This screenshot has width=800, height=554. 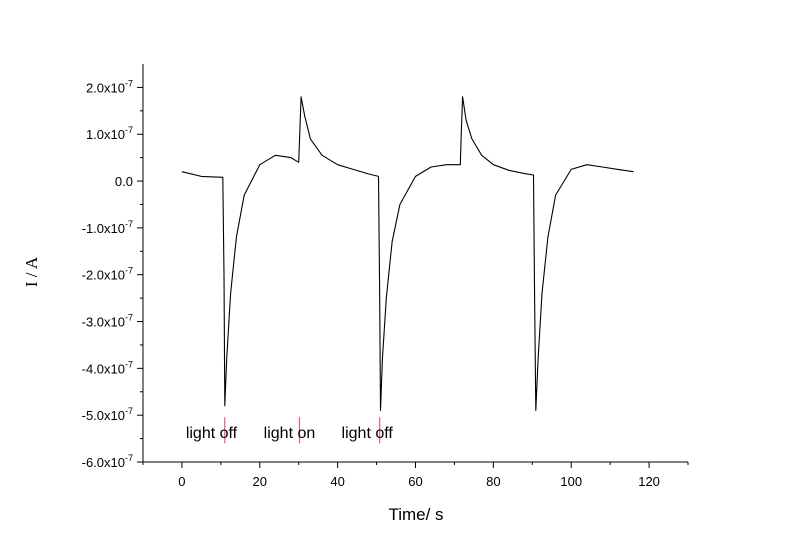 I want to click on y-tick-label: -4.0x10⁻⁷, so click(x=107, y=367).